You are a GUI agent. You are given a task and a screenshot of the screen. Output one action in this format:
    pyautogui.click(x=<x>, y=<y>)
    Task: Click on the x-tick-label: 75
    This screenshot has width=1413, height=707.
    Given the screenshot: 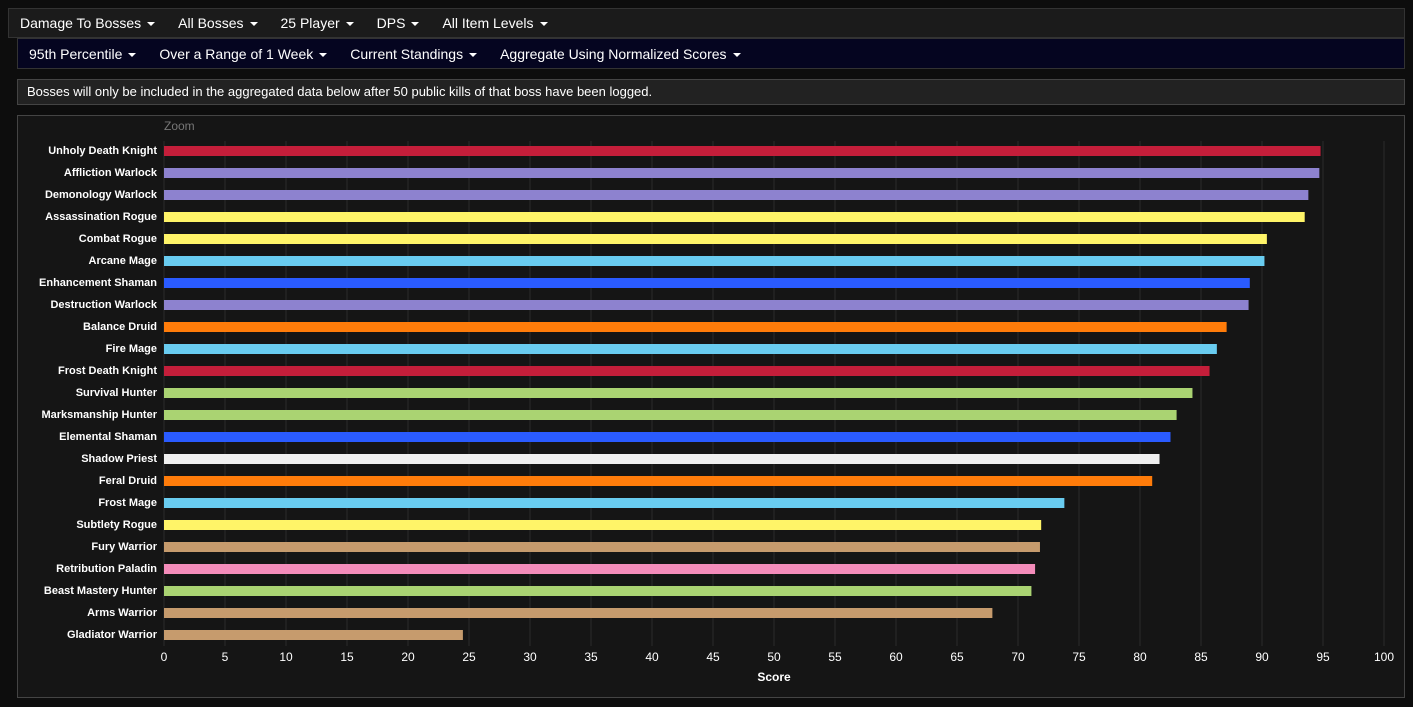 What is the action you would take?
    pyautogui.click(x=1079, y=657)
    